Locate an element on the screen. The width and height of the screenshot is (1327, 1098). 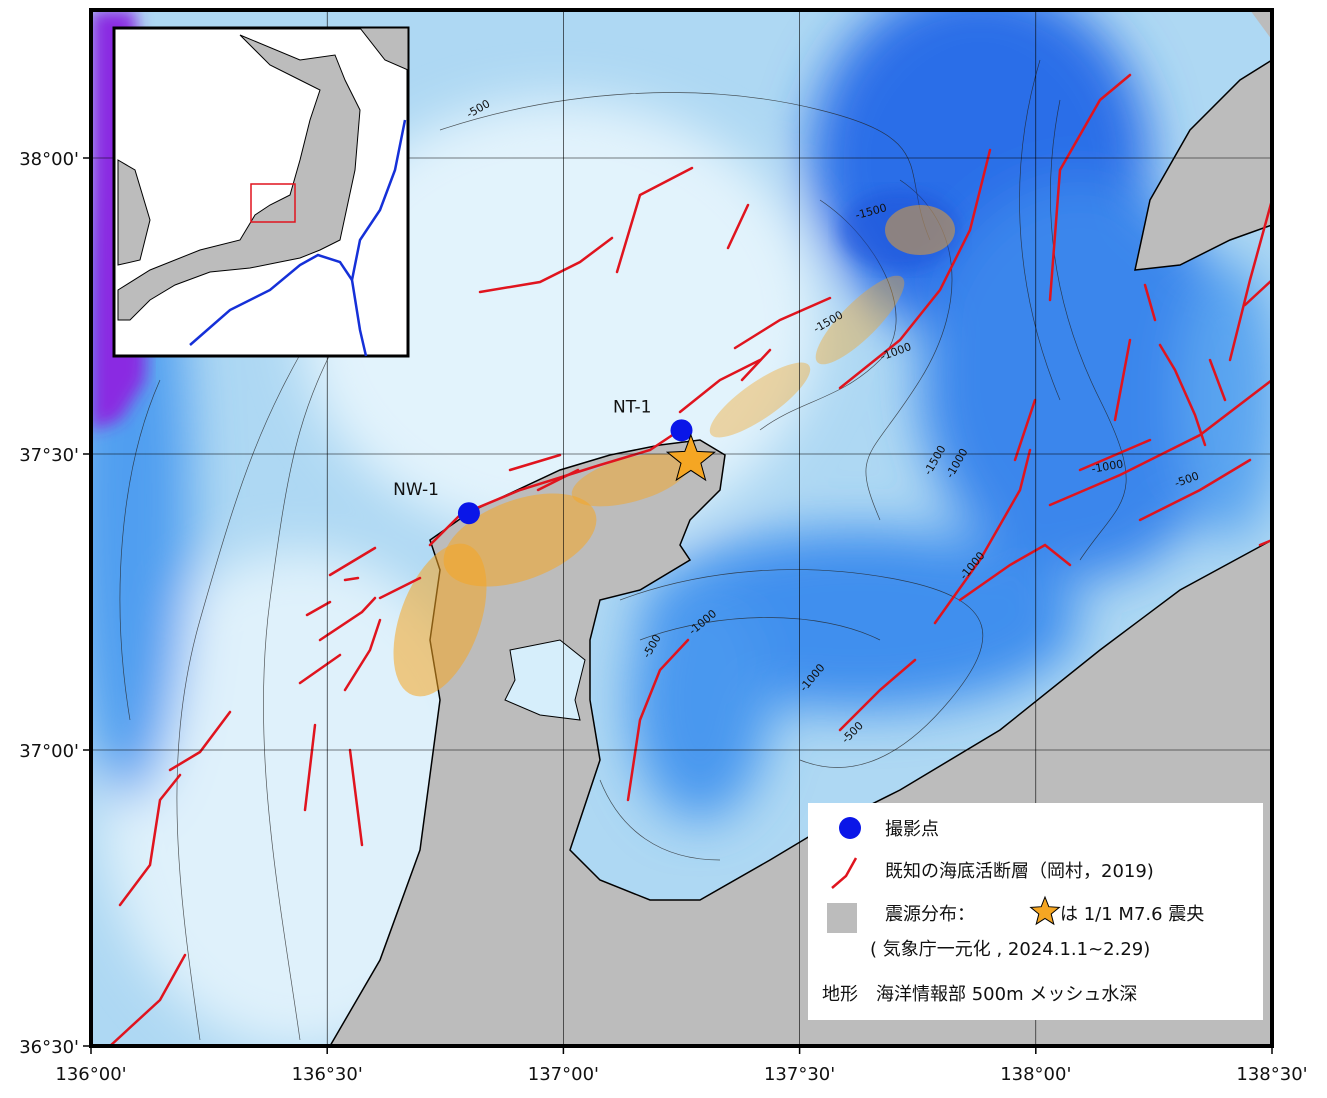
legend-fault: 既知の海底活断層（岡村，2019) is located at coordinates (1019, 871).